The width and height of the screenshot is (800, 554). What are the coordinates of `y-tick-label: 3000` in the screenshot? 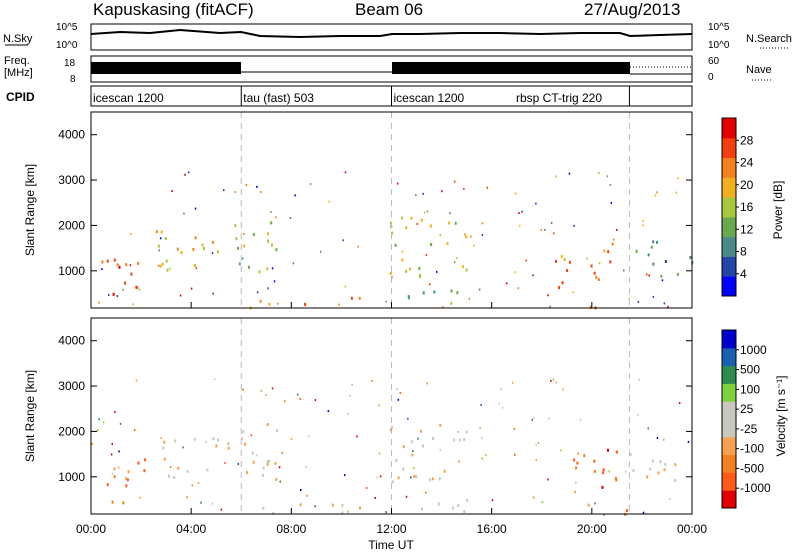 It's located at (71, 386).